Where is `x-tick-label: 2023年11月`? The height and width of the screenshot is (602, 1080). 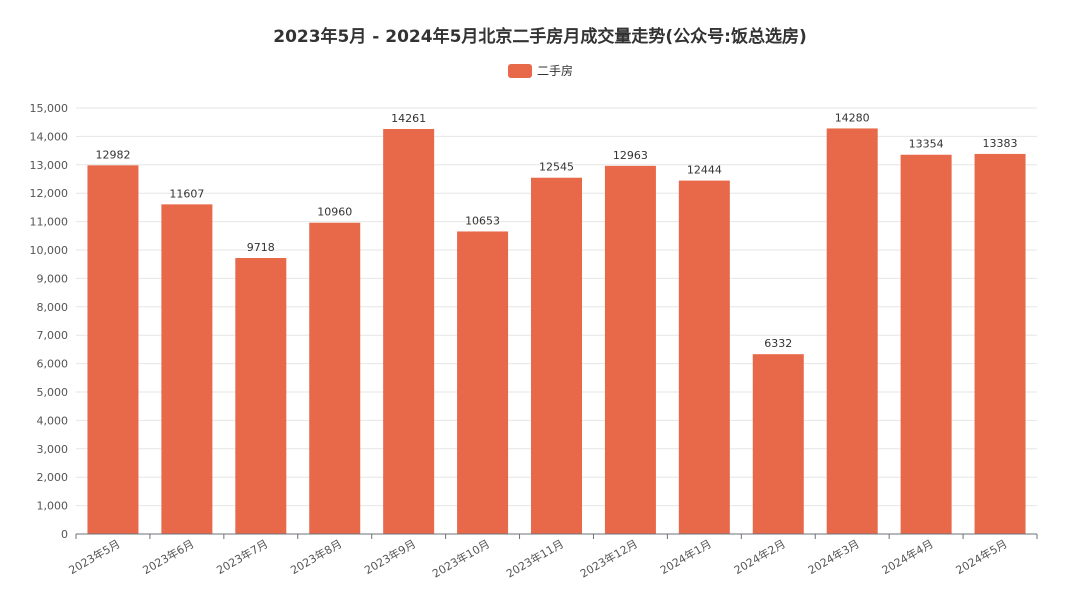
x-tick-label: 2023年11月 is located at coordinates (535, 558).